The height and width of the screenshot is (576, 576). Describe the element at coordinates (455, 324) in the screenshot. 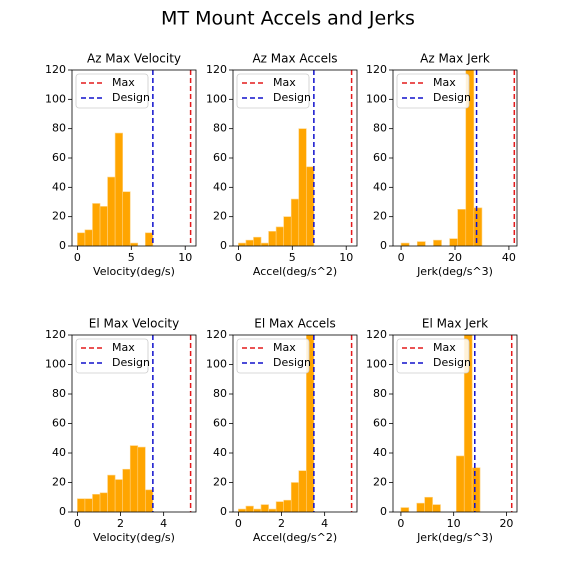

I see `subplot-title: El Max Jerk` at that location.